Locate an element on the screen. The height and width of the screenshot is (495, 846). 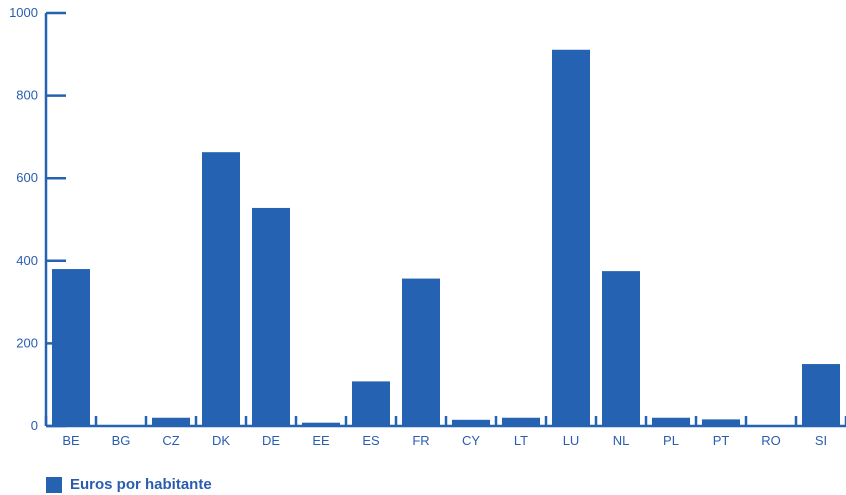
bar-fr is located at coordinates (421, 352).